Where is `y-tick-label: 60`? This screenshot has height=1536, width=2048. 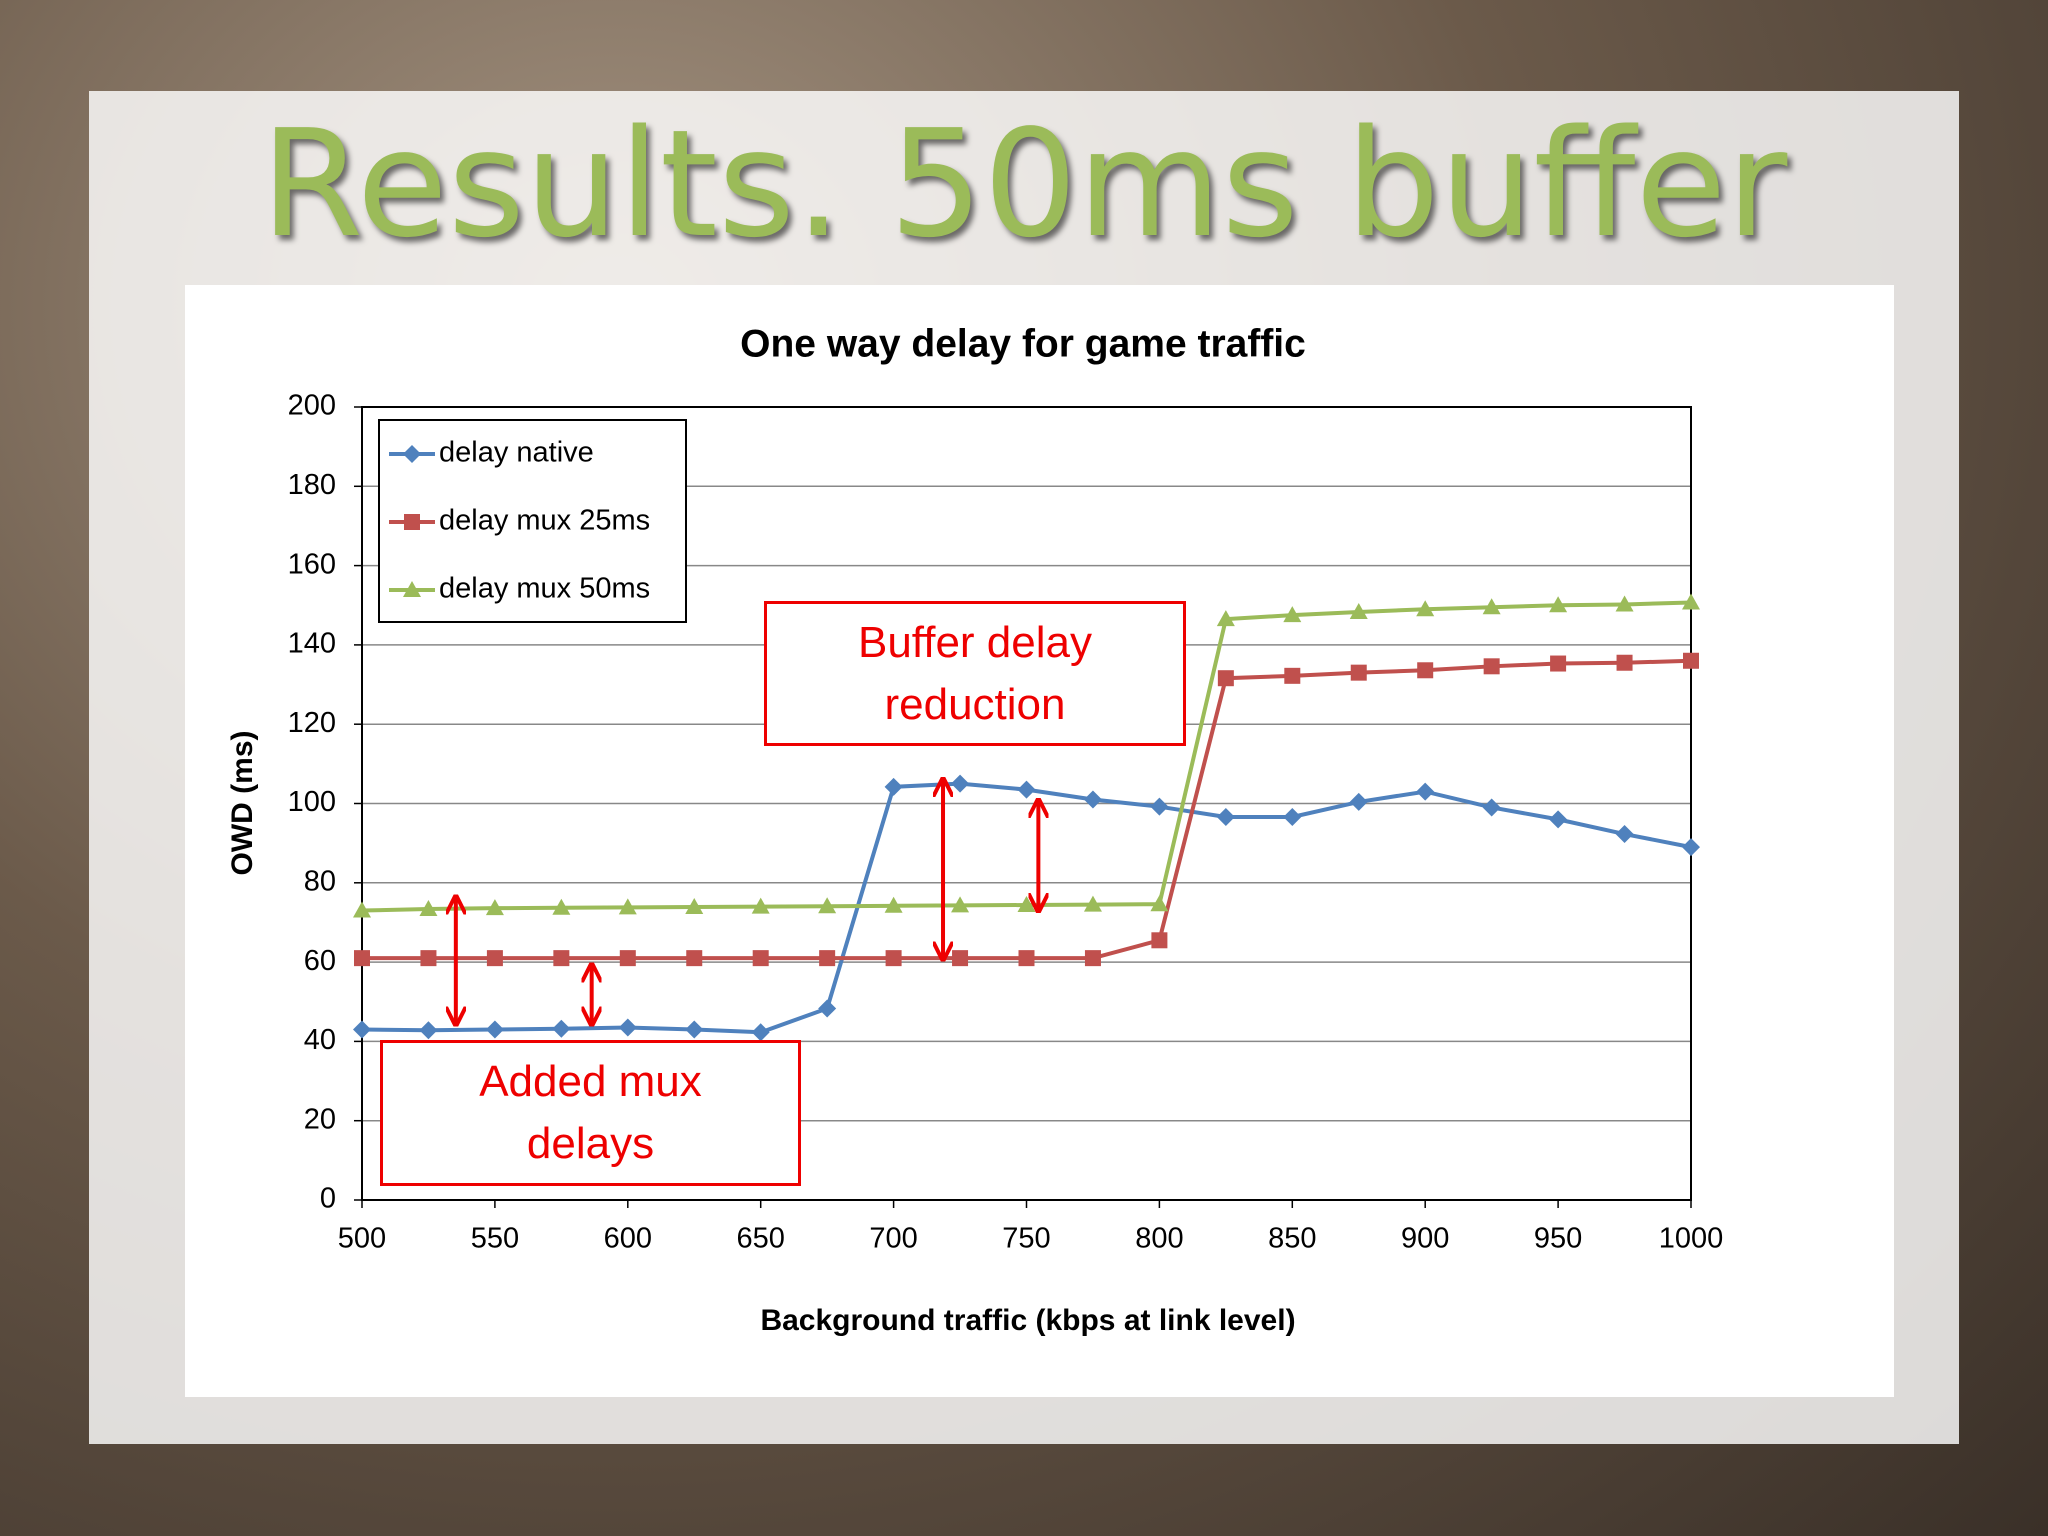 y-tick-label: 60 is located at coordinates (320, 961).